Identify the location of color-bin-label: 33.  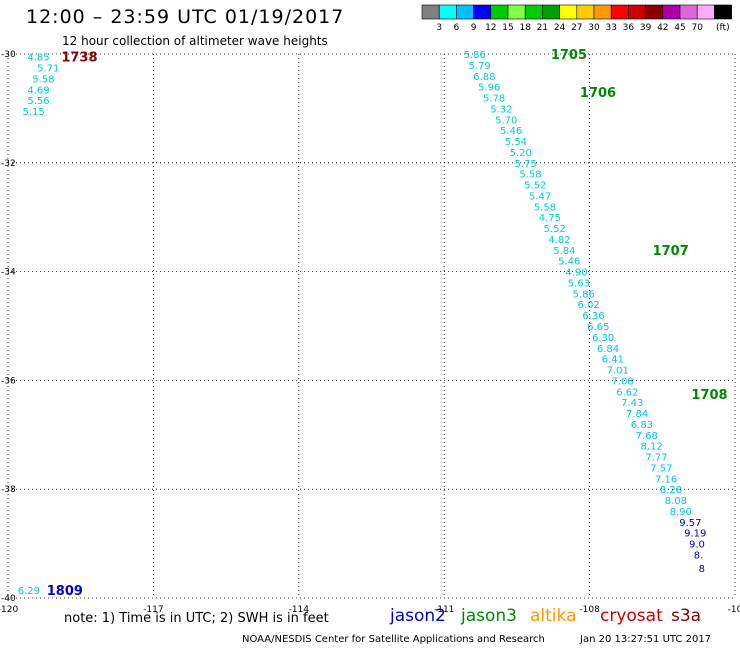
(610, 28).